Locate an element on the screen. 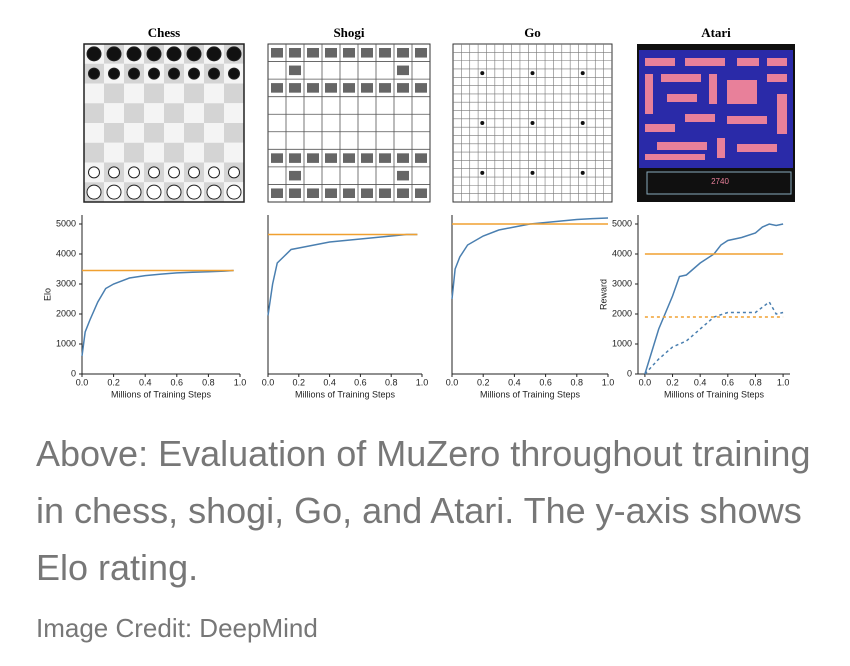  board-border is located at coordinates (164, 123).